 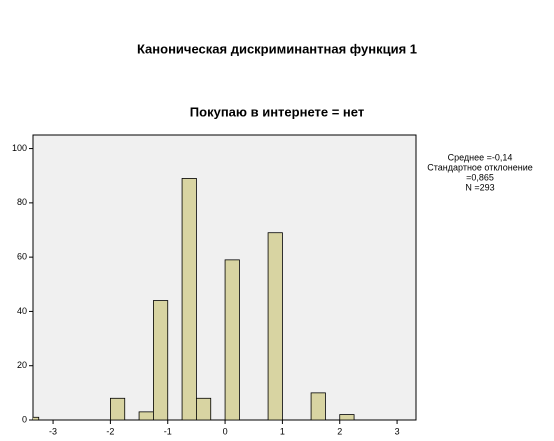 I want to click on x-tick-label: 3, so click(x=397, y=431).